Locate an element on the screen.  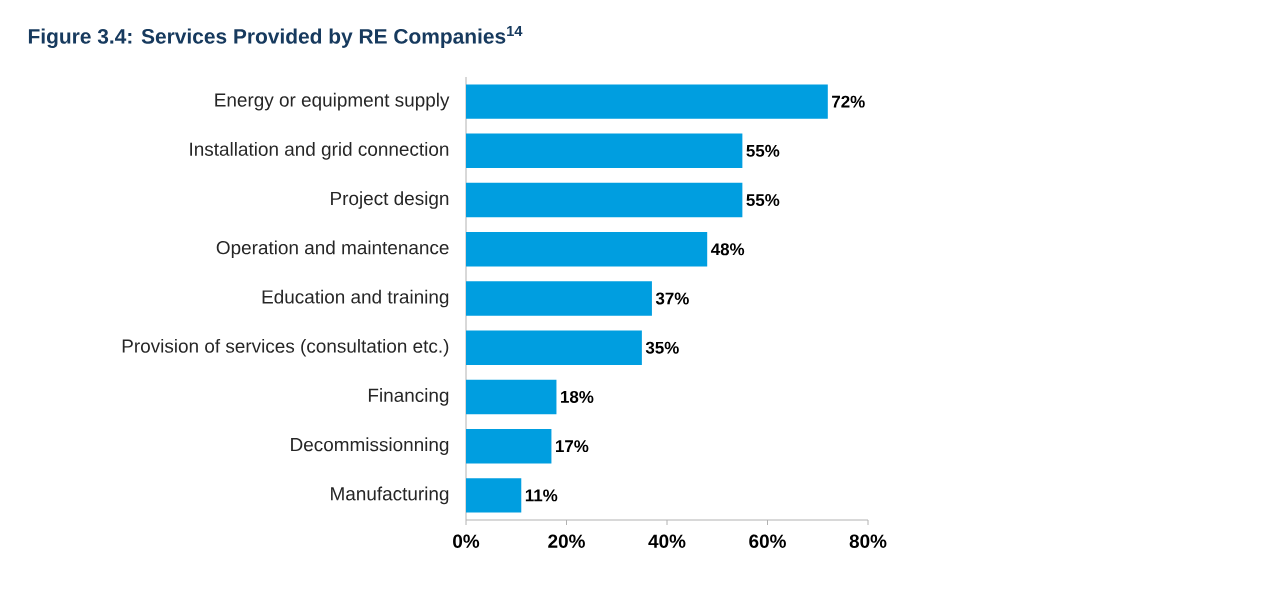
y-tick-label: Installation and grid connection is located at coordinates (319, 151).